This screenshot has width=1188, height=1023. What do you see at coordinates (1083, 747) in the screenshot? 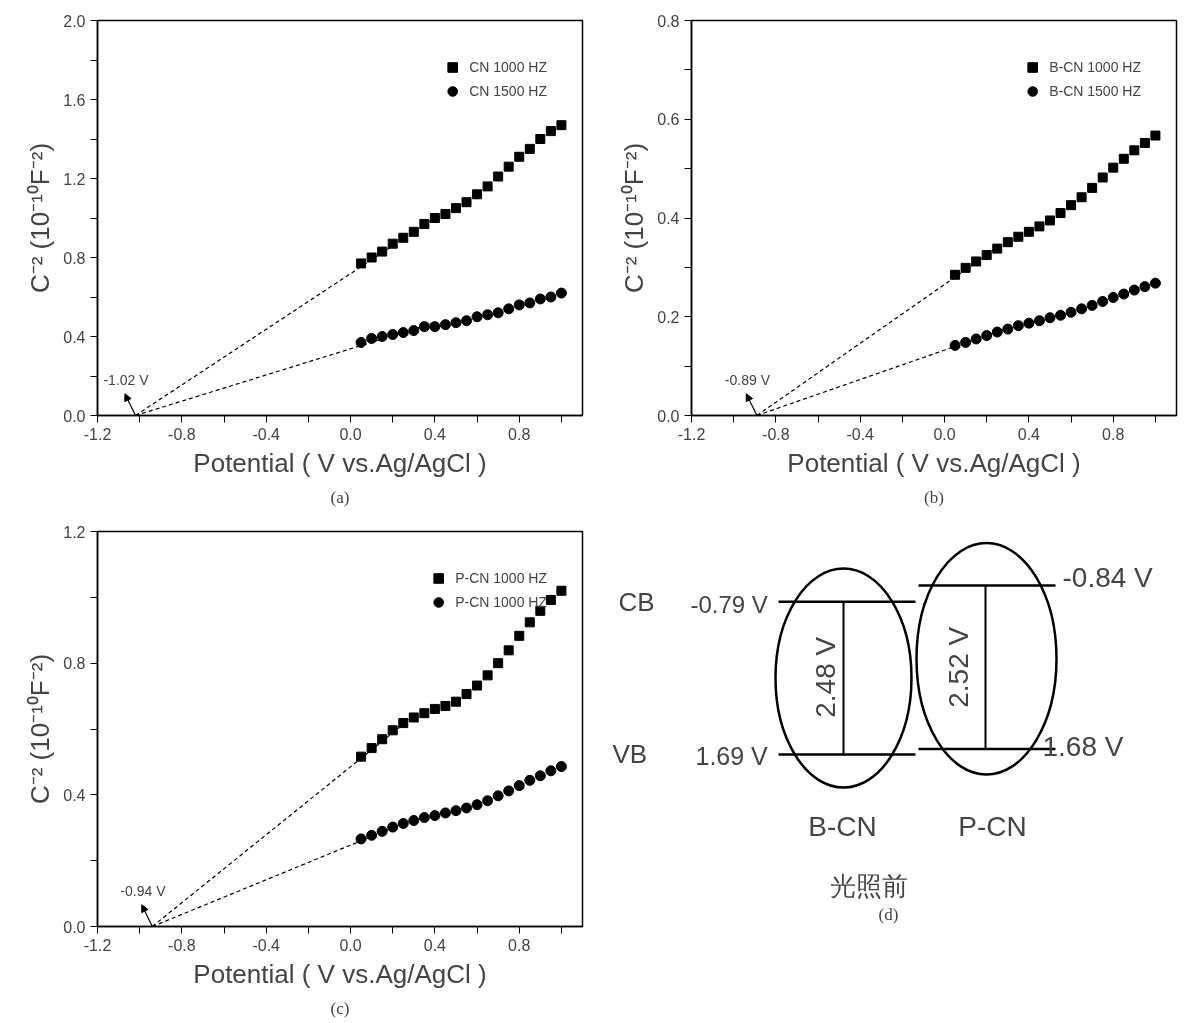
I see `text: 1.68 V` at bounding box center [1083, 747].